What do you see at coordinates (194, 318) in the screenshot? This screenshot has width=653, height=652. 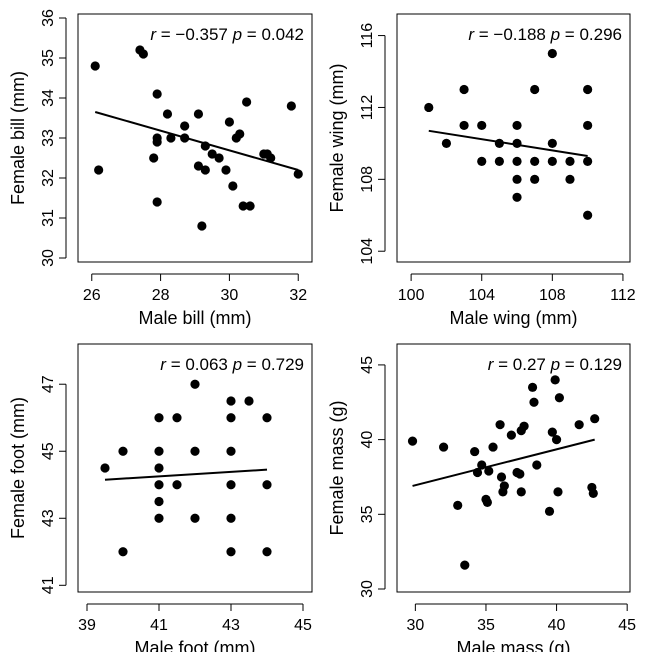 I see `x-axis-label: Male bill (mm)` at bounding box center [194, 318].